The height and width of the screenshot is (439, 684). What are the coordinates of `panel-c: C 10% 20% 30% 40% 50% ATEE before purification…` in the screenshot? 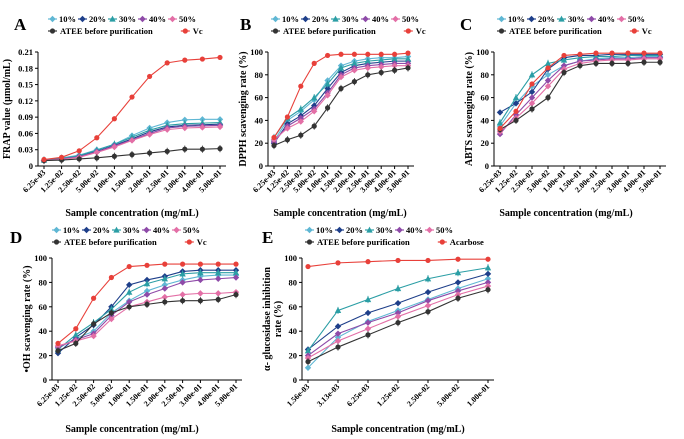 It's located at (563, 116).